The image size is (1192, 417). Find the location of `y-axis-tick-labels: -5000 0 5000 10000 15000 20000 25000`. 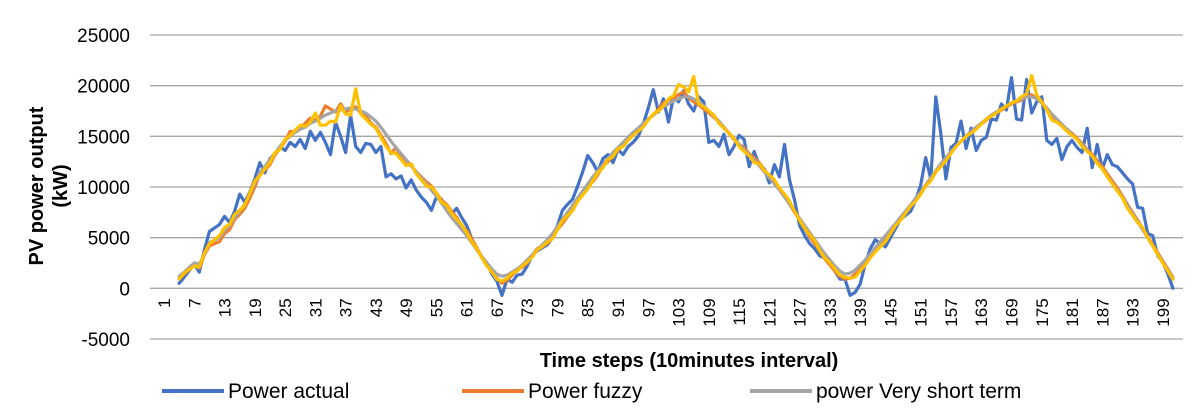

y-axis-tick-labels: -5000 0 5000 10000 15000 20000 25000 is located at coordinates (103, 188).